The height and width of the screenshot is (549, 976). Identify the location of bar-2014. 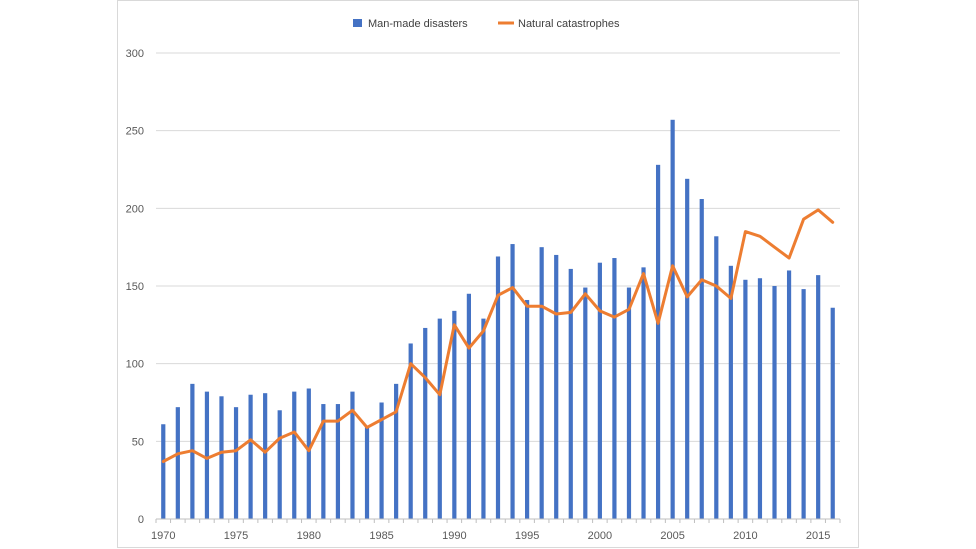
(803, 404).